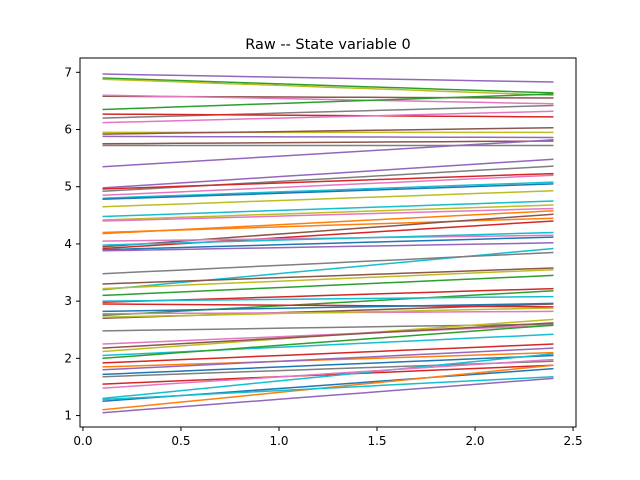 This screenshot has width=640, height=480. What do you see at coordinates (68, 130) in the screenshot?
I see `y-tick-label: 6` at bounding box center [68, 130].